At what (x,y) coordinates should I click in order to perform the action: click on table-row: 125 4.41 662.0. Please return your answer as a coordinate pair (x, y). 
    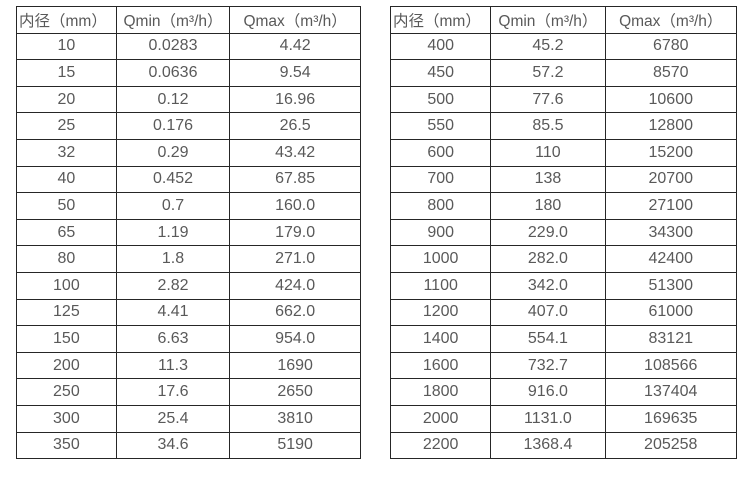
    Looking at the image, I should click on (188, 312).